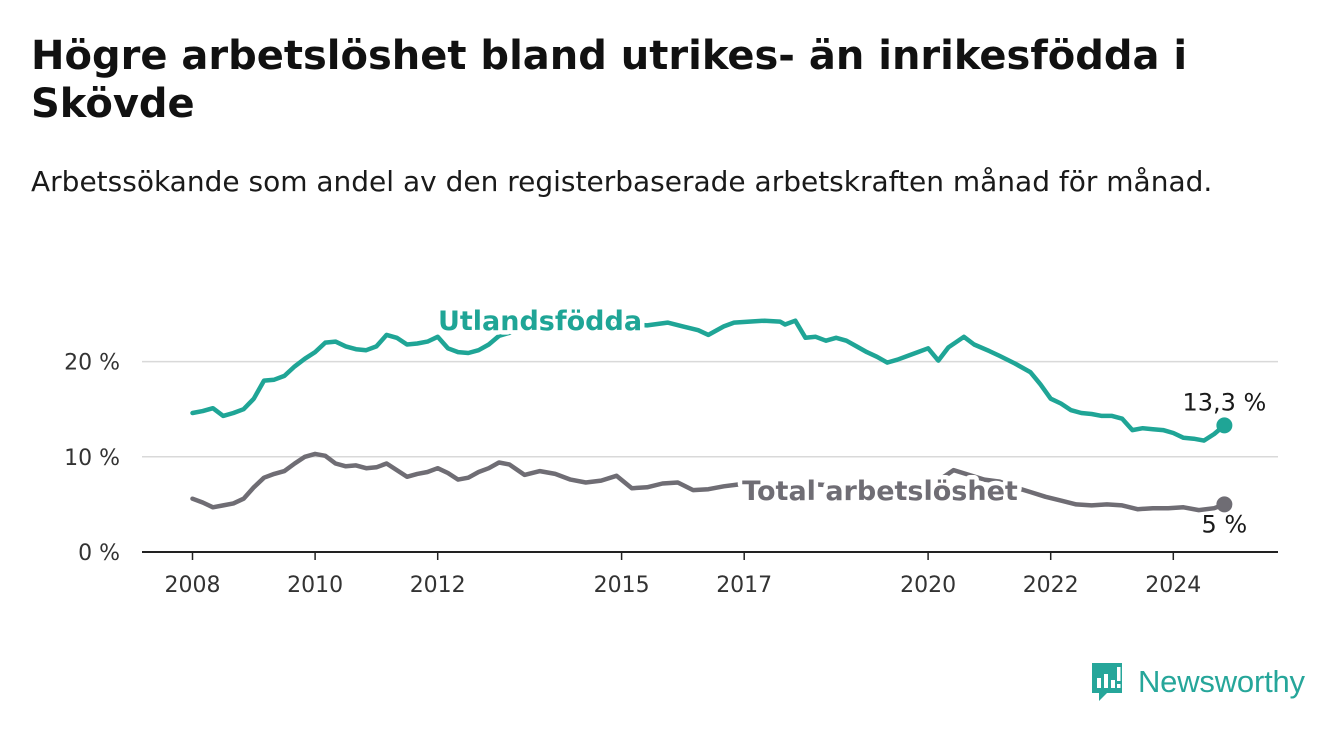 This screenshot has width=1340, height=734. I want to click on x-tick-label: 2017, so click(744, 585).